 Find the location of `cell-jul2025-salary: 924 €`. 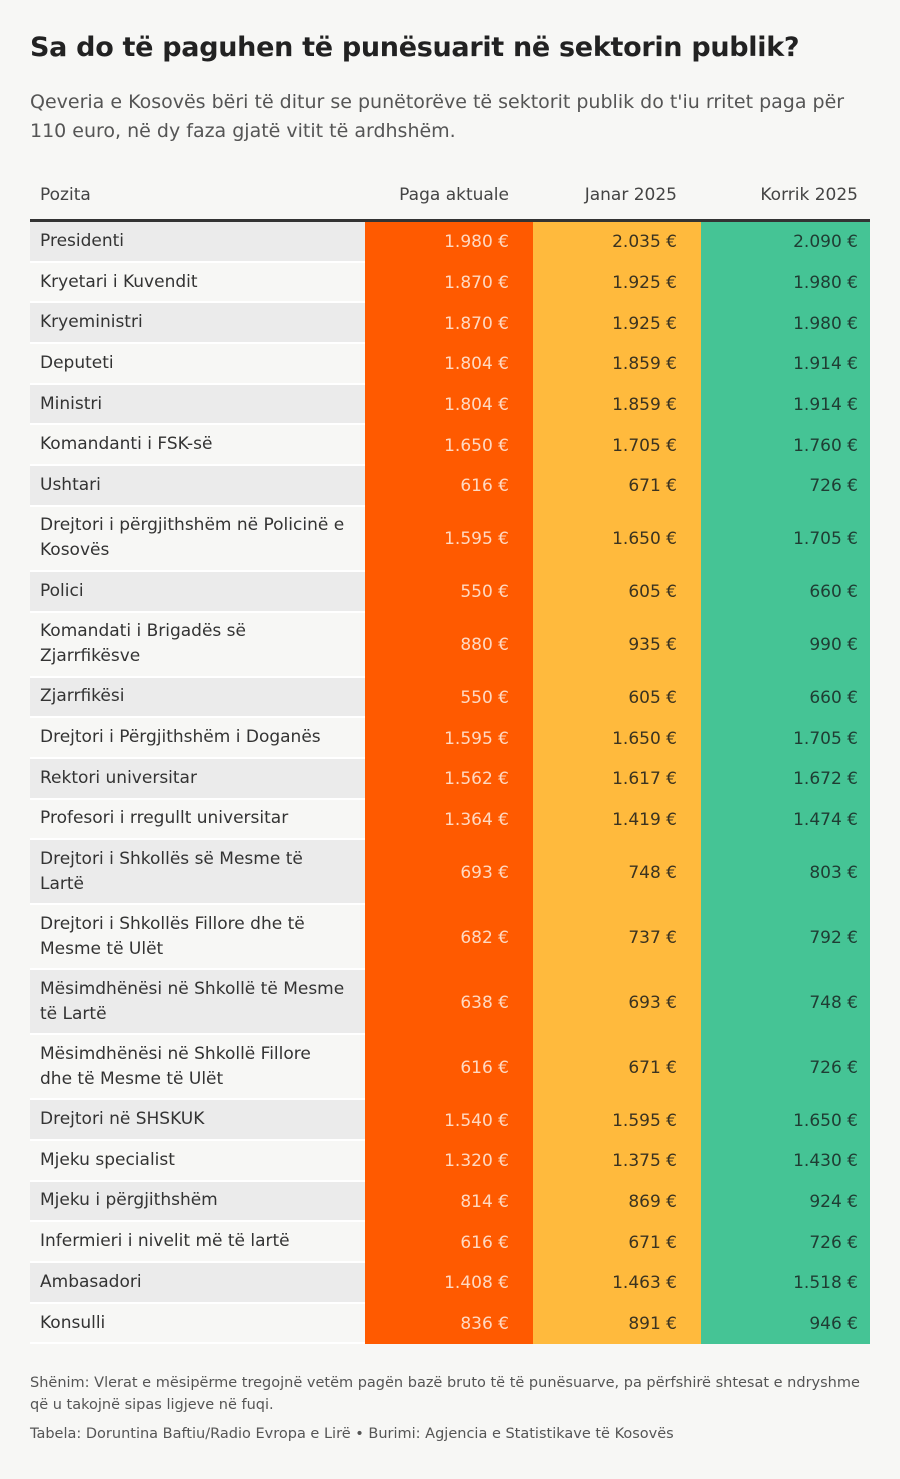

cell-jul2025-salary: 924 € is located at coordinates (785, 1202).